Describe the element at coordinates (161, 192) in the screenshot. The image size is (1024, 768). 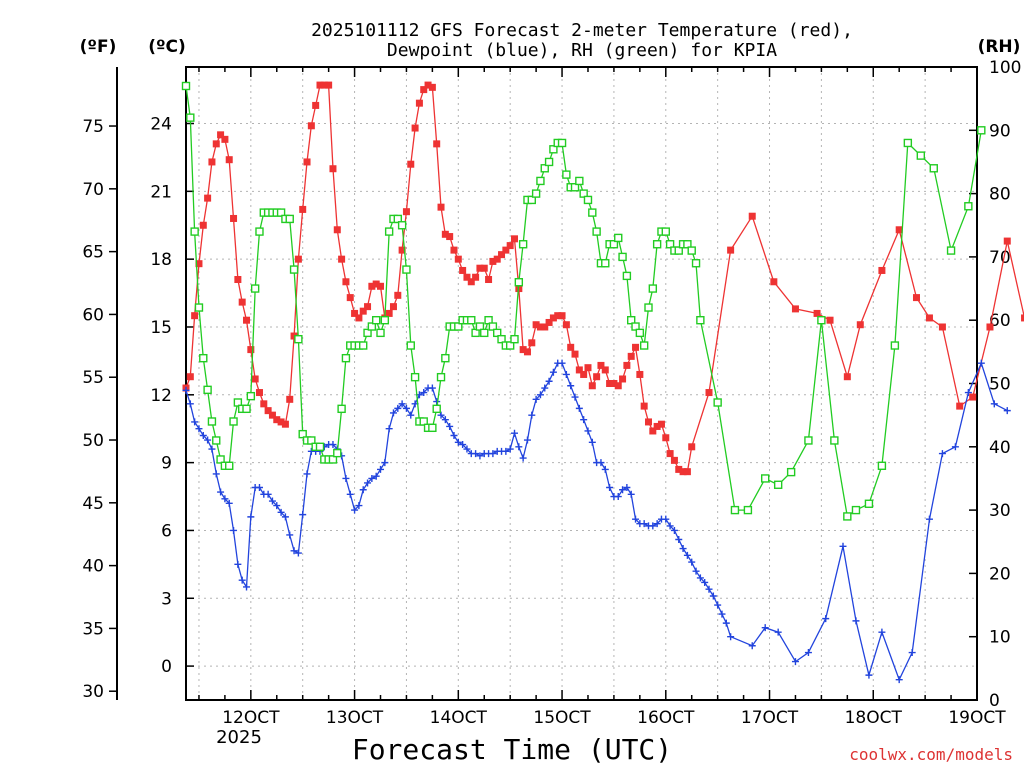
I see `celsius-tick-label: 21` at that location.